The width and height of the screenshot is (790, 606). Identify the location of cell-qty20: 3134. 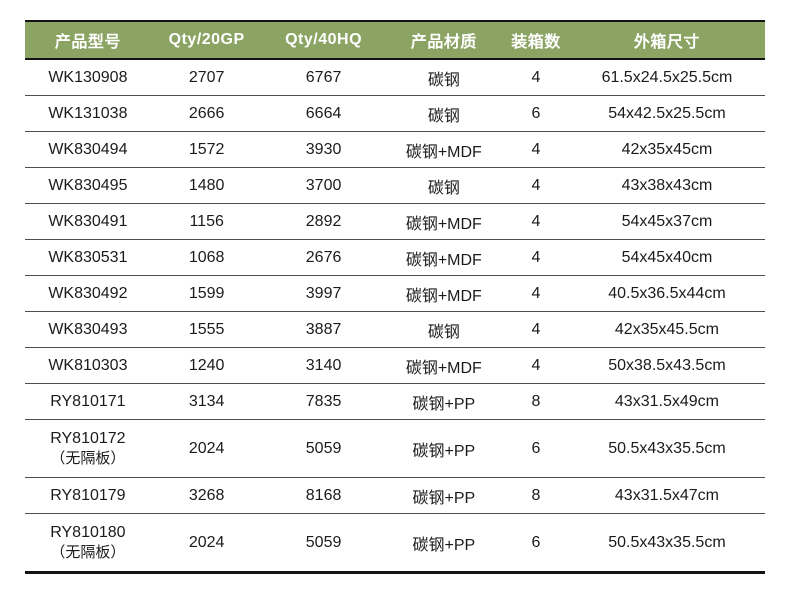
(206, 401).